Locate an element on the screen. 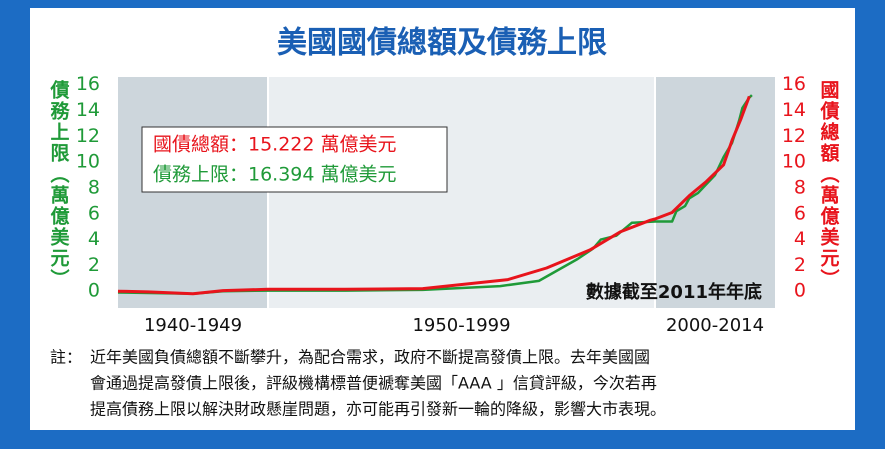 The height and width of the screenshot is (449, 885). note-label: 註： is located at coordinates (66, 357).